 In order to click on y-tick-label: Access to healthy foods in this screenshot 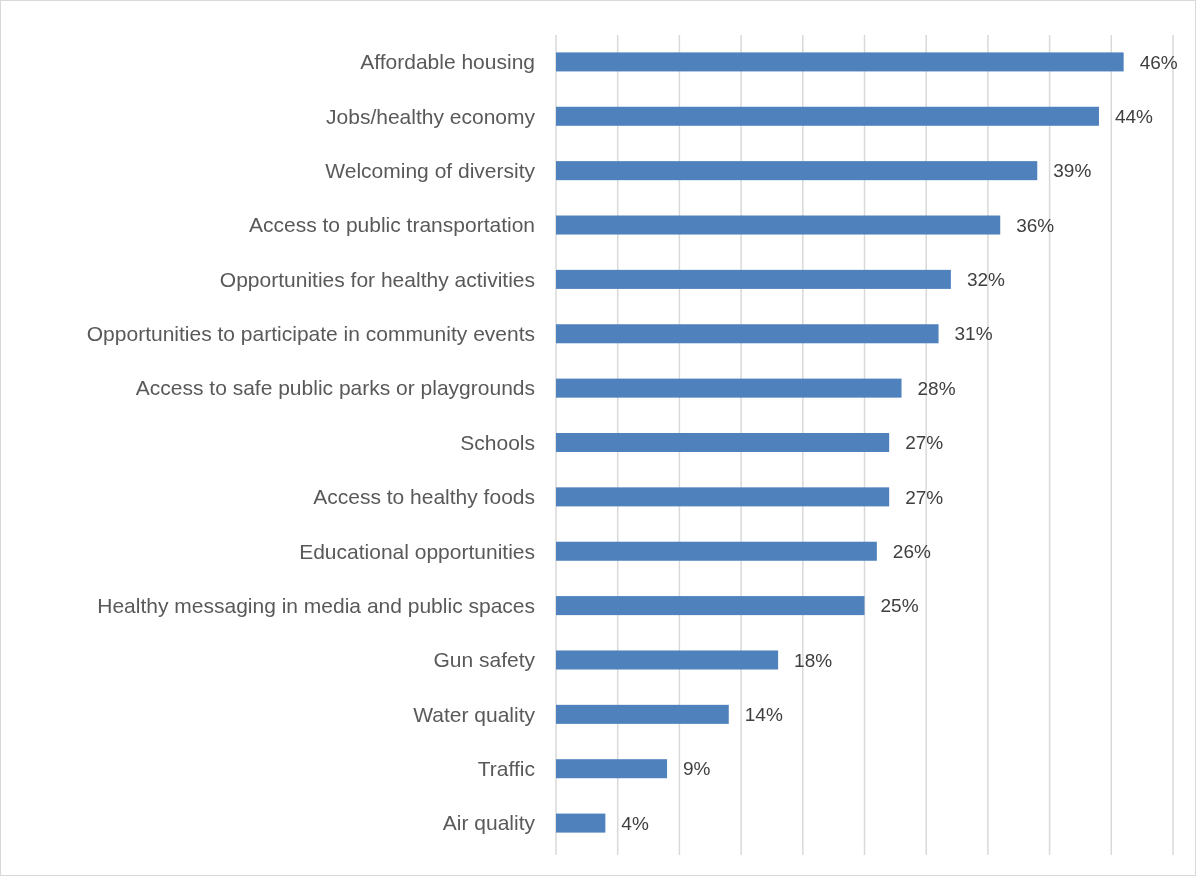, I will do `click(424, 497)`.